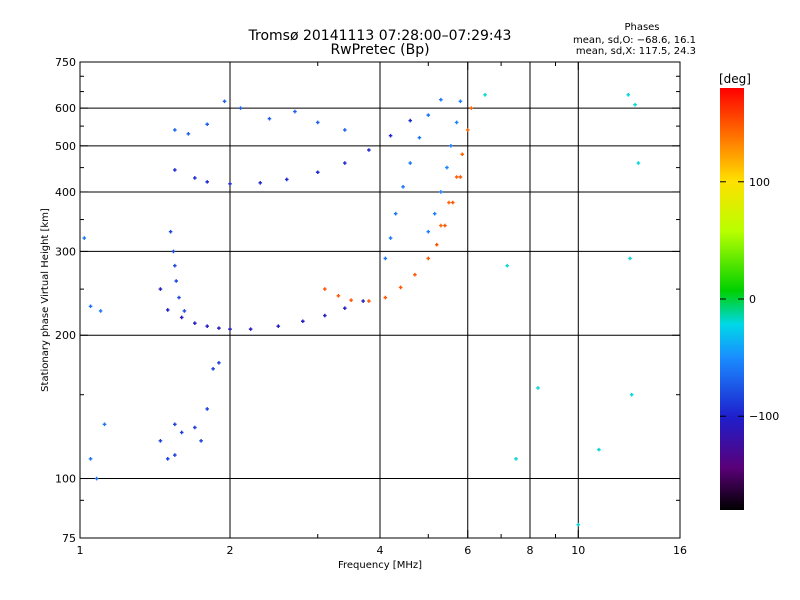 The height and width of the screenshot is (600, 800). I want to click on x-tick-label: 4, so click(380, 550).